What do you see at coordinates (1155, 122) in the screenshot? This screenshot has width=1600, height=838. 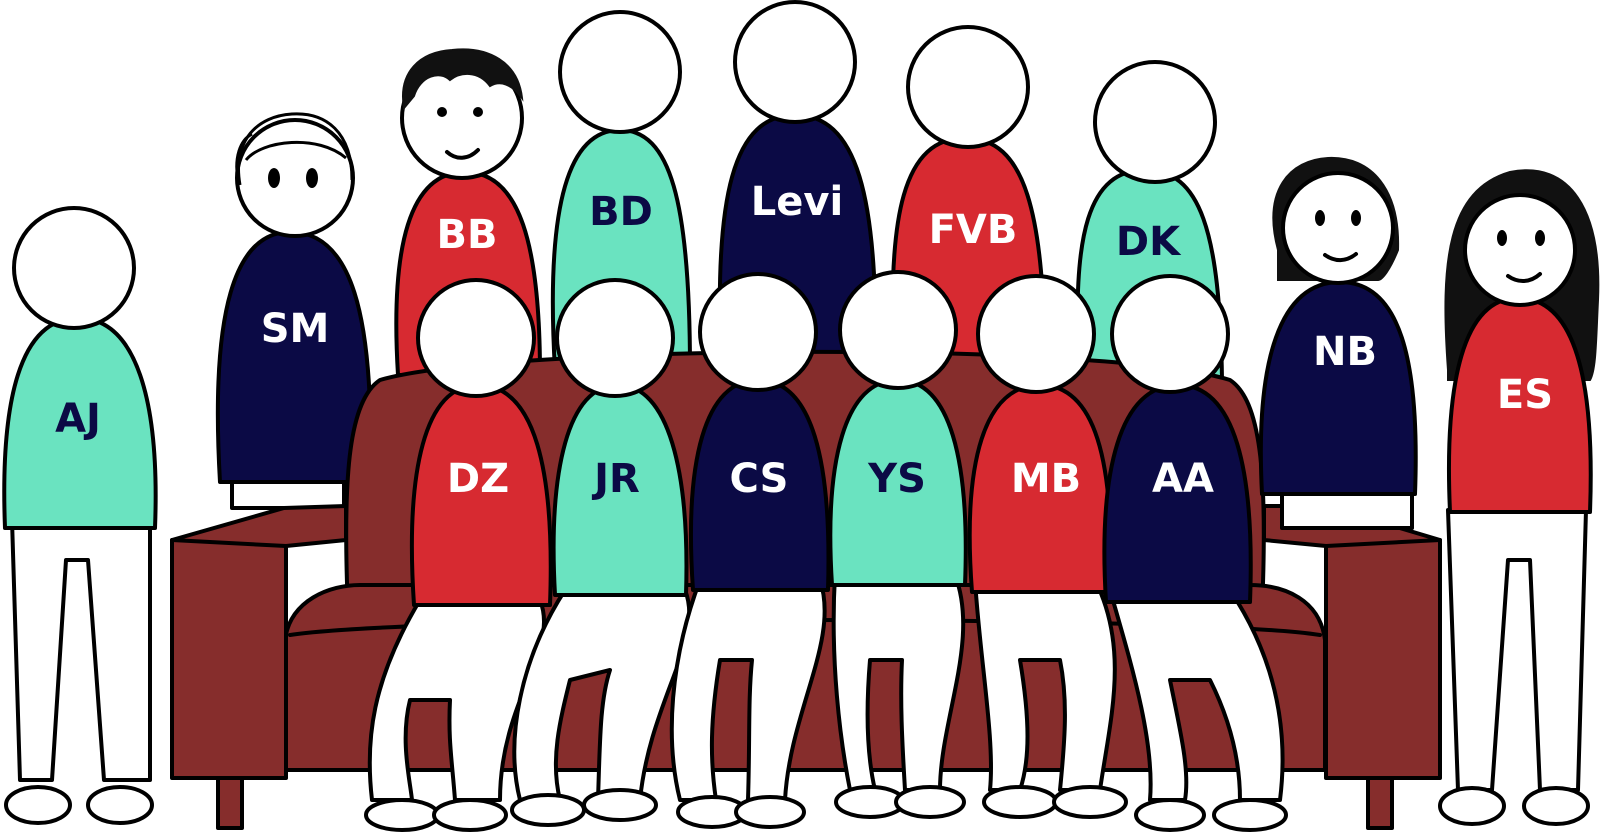 I see `head-dk` at bounding box center [1155, 122].